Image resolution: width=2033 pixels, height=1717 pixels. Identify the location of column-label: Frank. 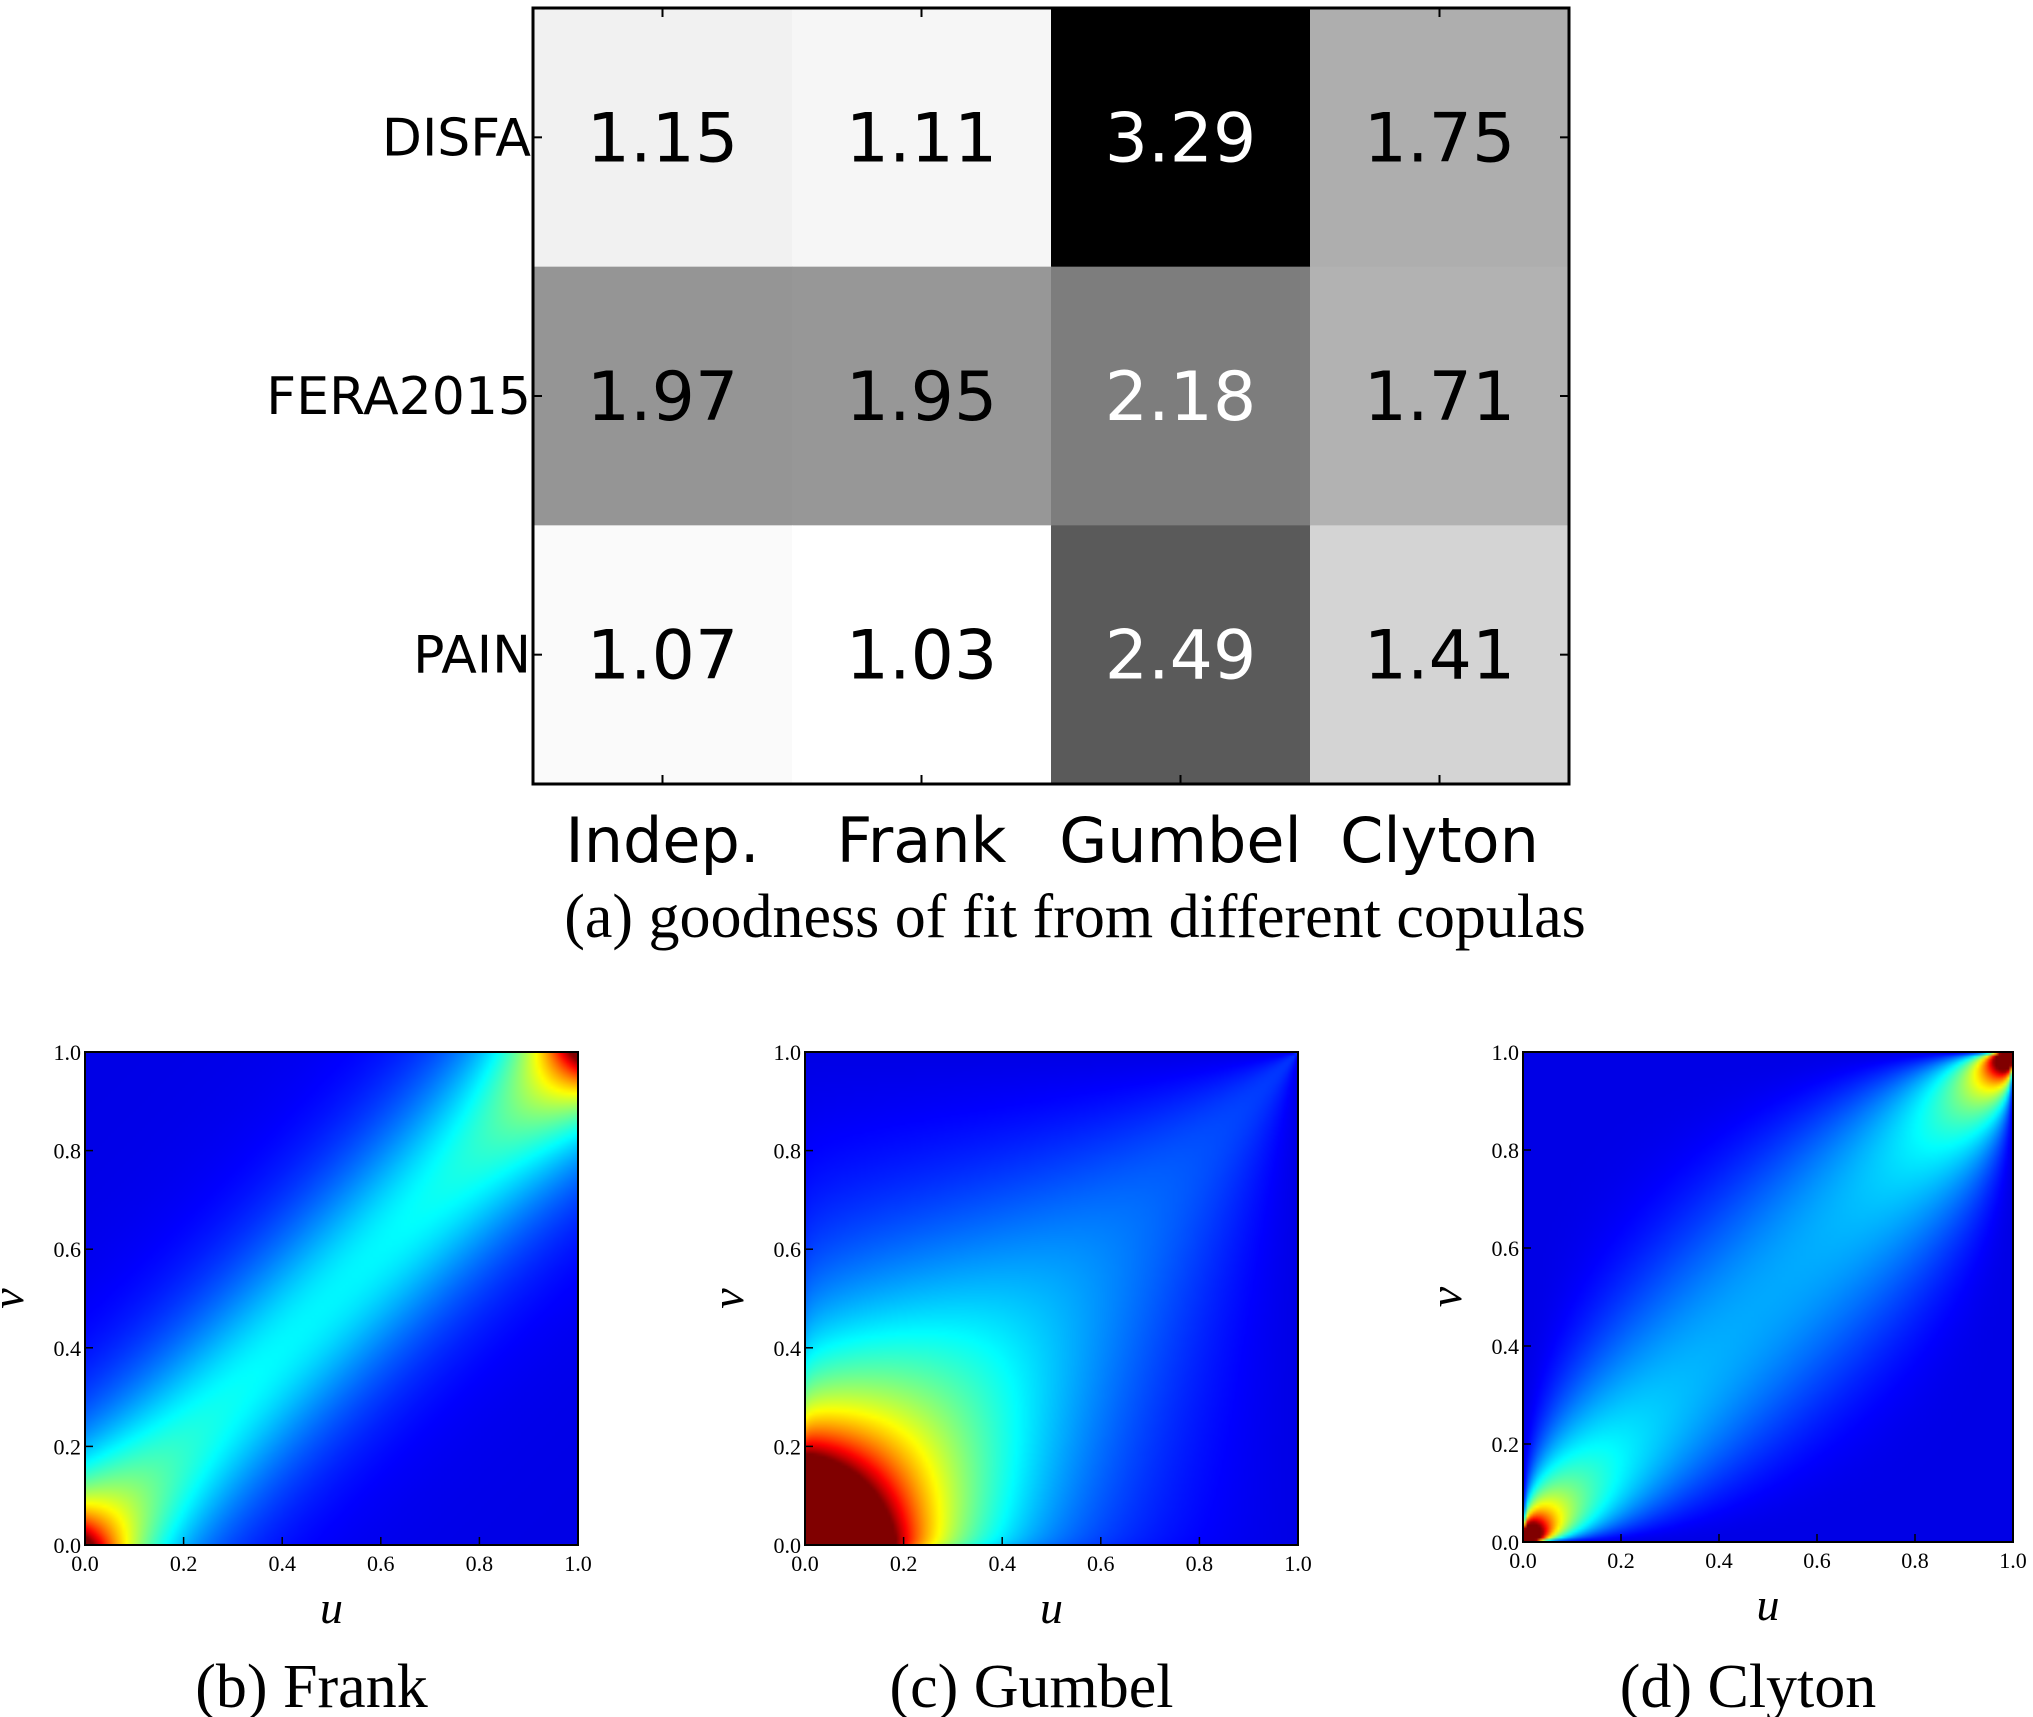
(922, 840).